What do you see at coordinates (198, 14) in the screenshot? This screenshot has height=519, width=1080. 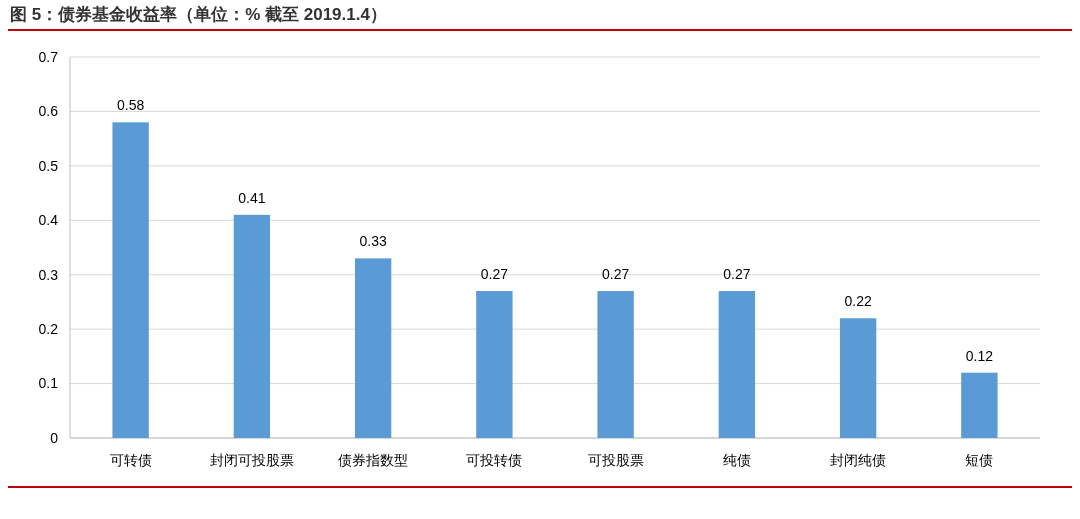 I see `chart-title: 图 5：债券基金收益率（单位：% 截至 2019.1.4）` at bounding box center [198, 14].